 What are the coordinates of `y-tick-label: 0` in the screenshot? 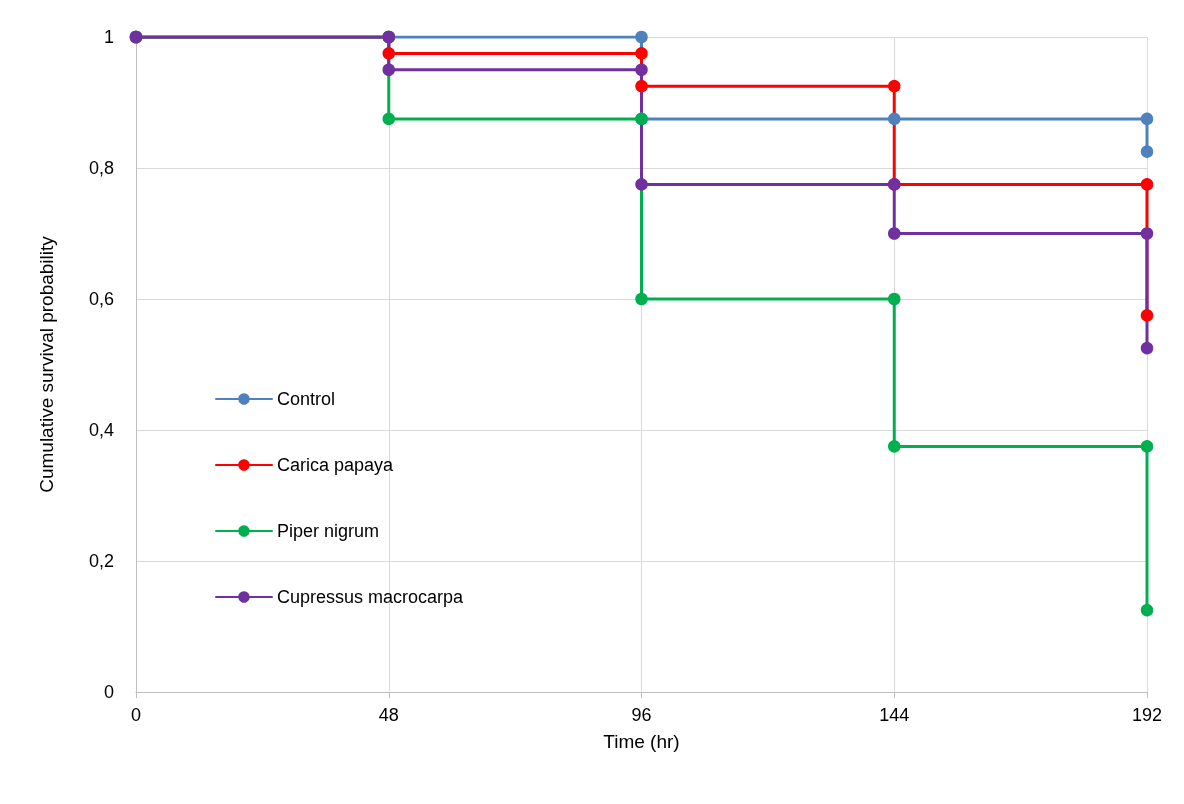 It's located at (108, 692).